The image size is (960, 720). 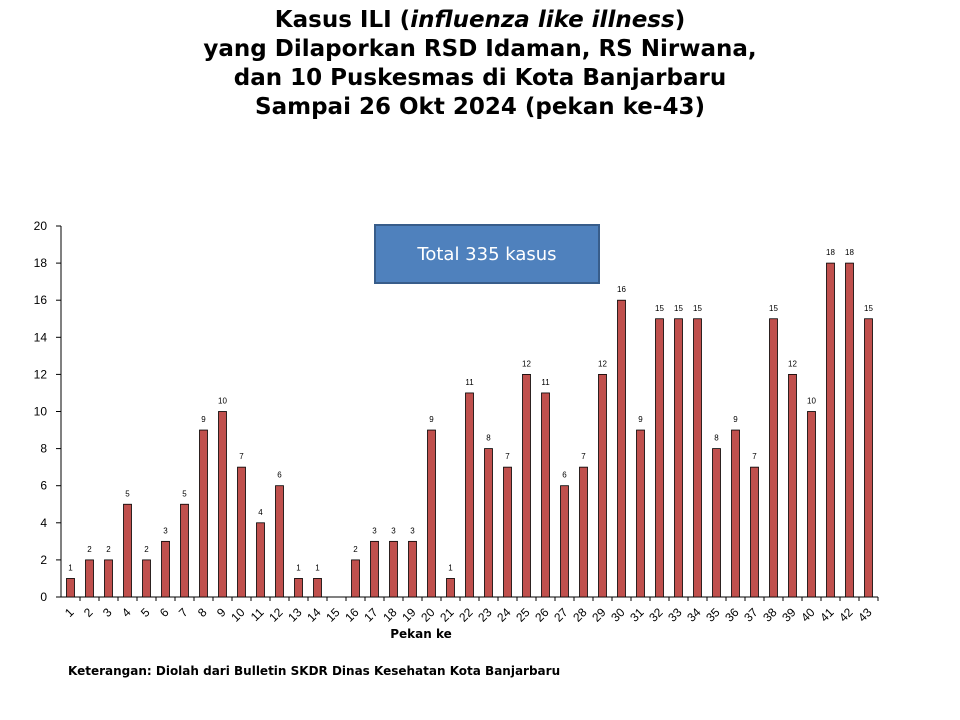 I want to click on total-cases-box: Total 335 kasus, so click(x=487, y=254).